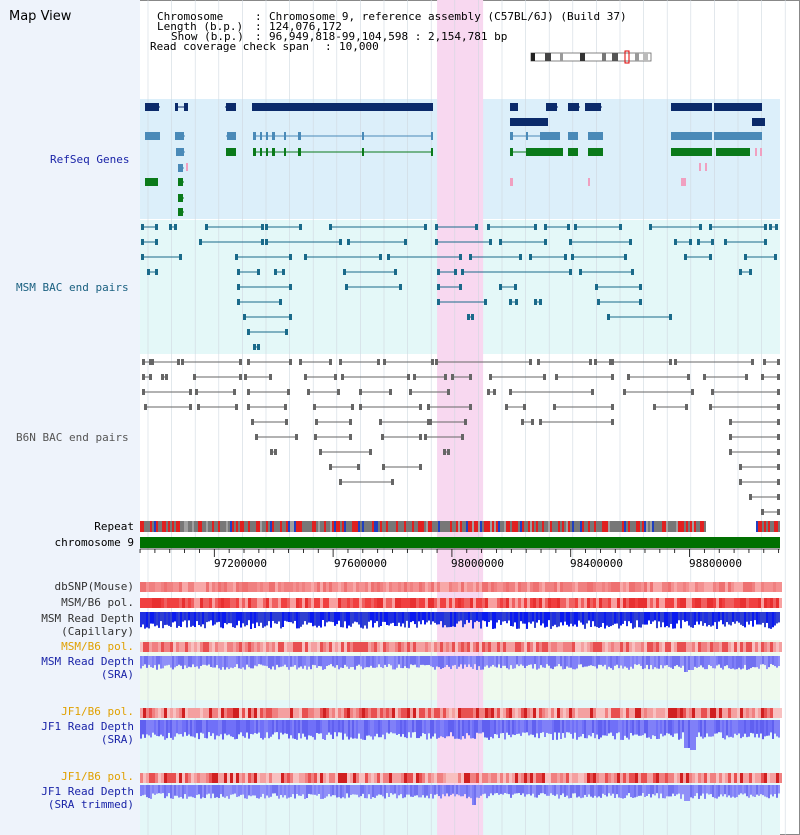  What do you see at coordinates (94, 542) in the screenshot?
I see `track-label-chromosome: chromosome 9` at bounding box center [94, 542].